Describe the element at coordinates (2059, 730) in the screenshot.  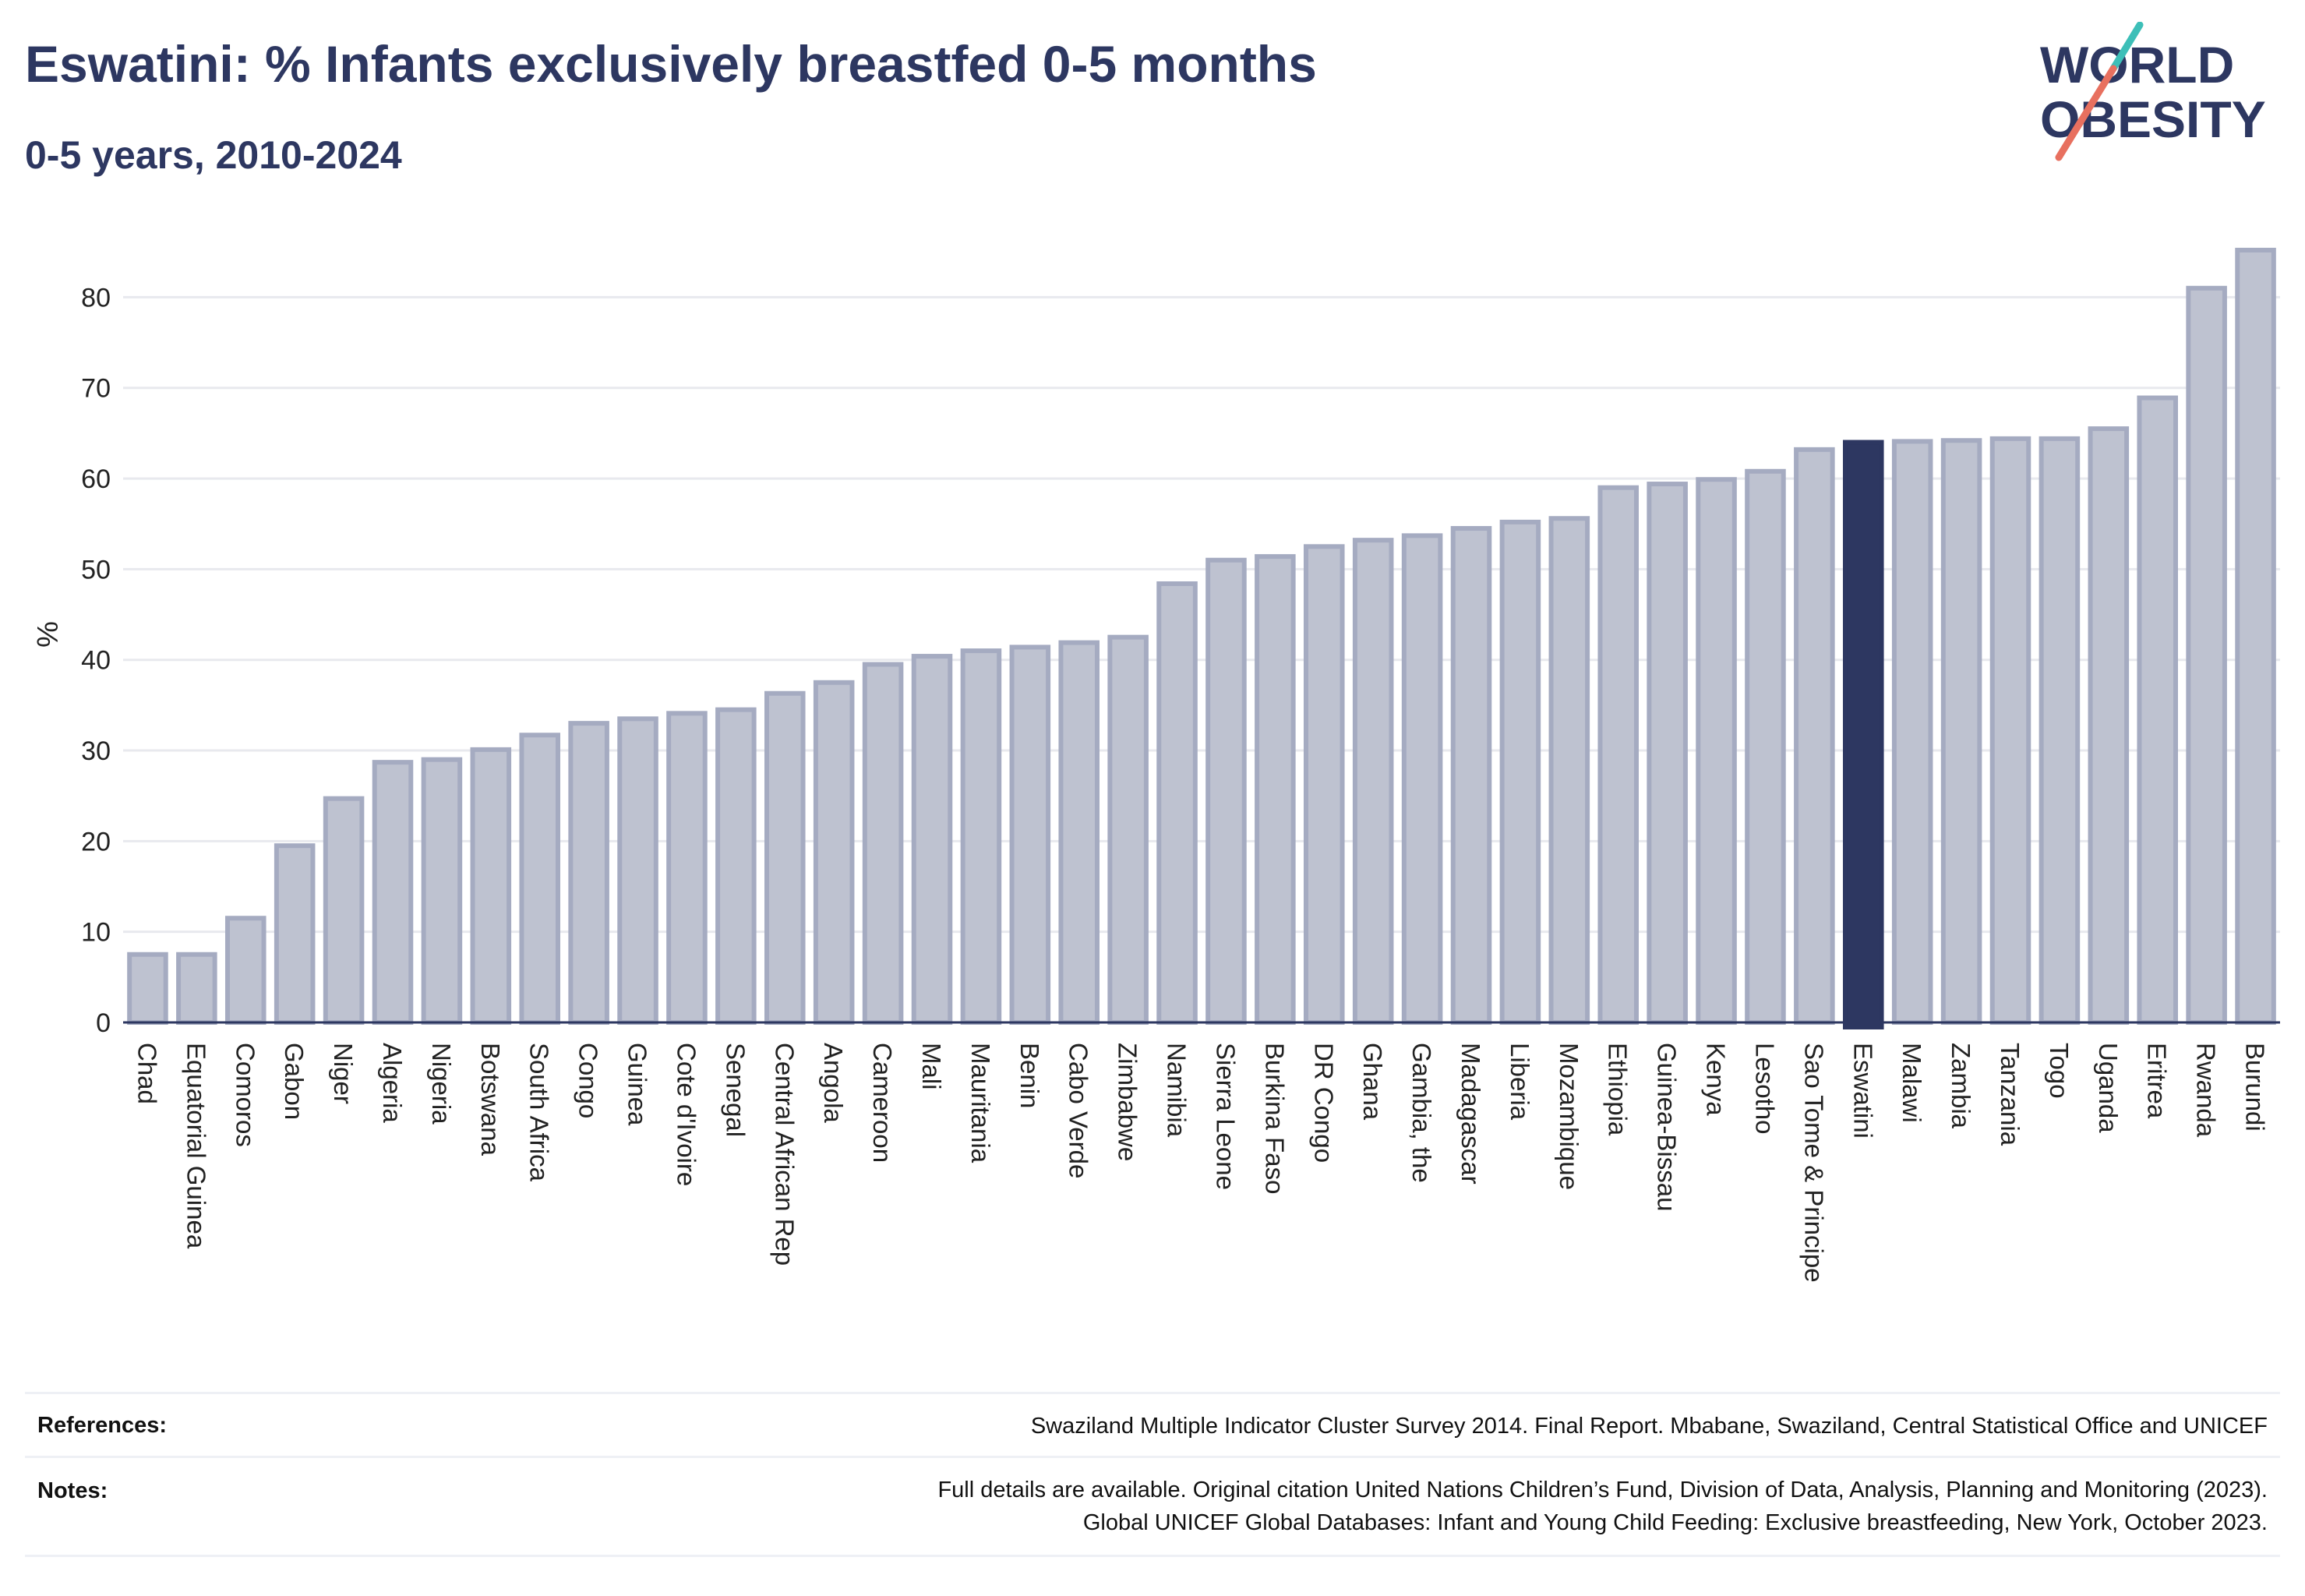
I see `bar-togo` at that location.